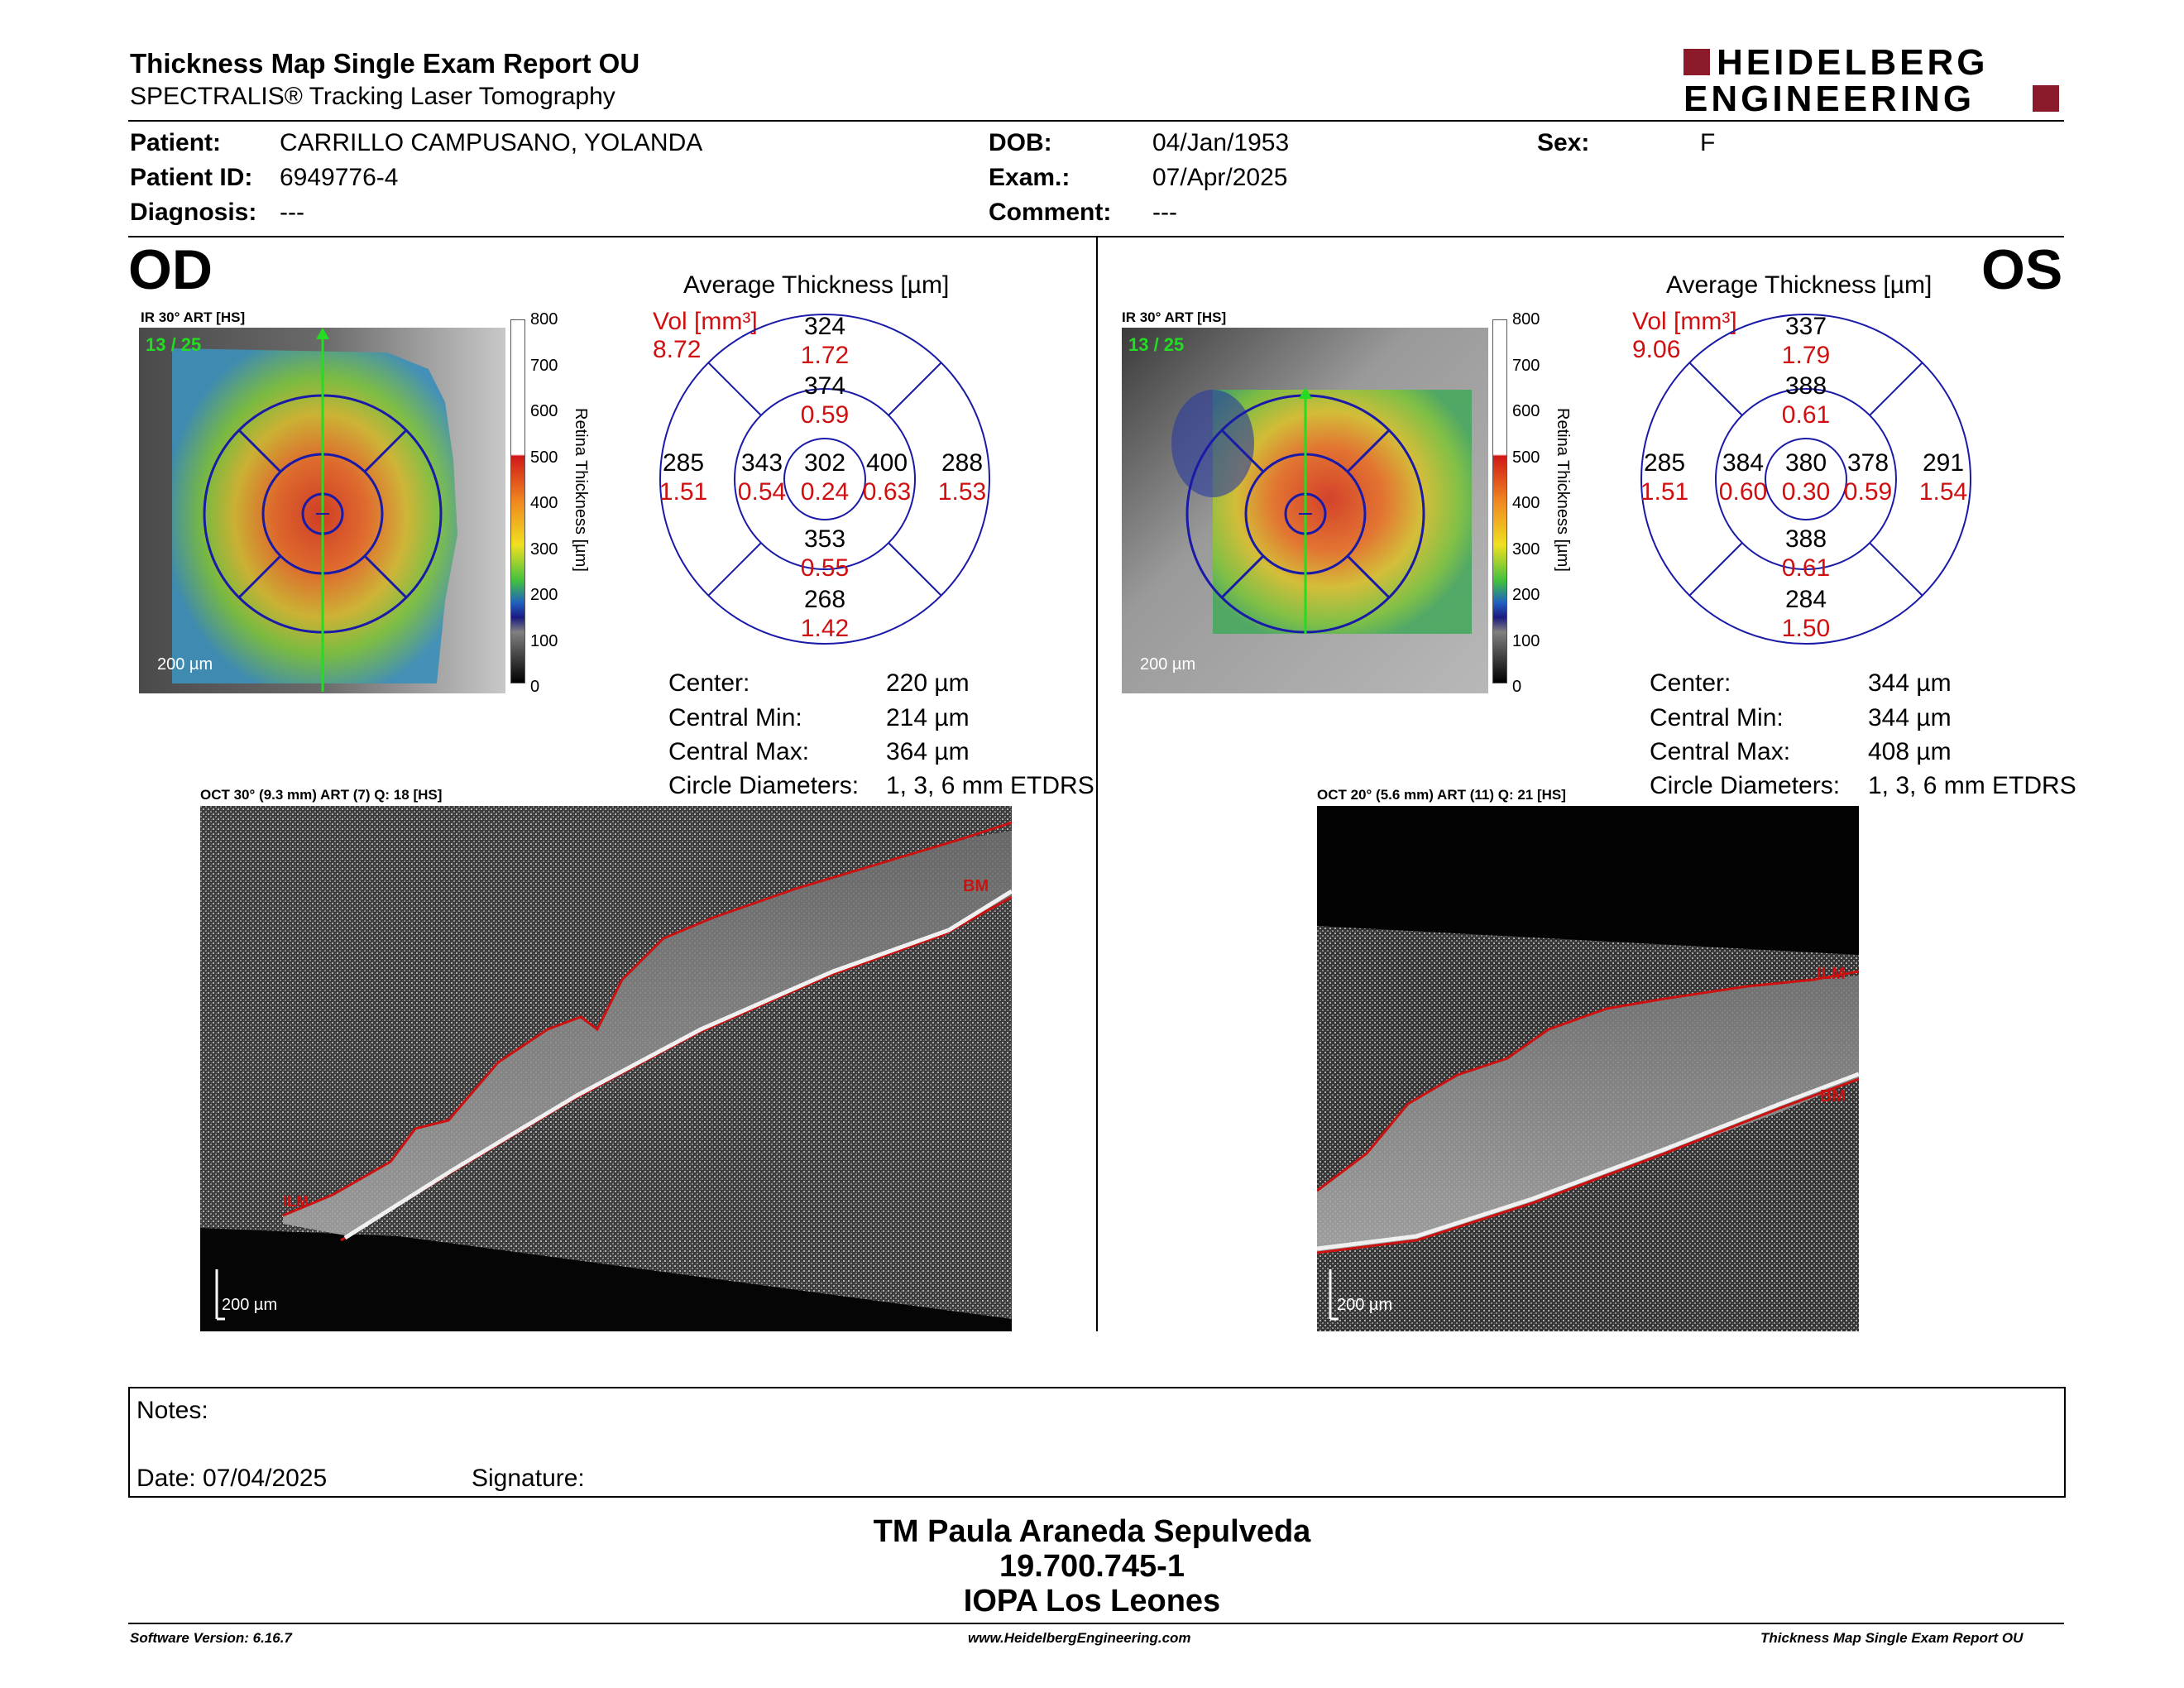 Image resolution: width=2184 pixels, height=1688 pixels. Describe the element at coordinates (816, 285) in the screenshot. I see `od-avg-title: Average Thickness [µm]` at that location.